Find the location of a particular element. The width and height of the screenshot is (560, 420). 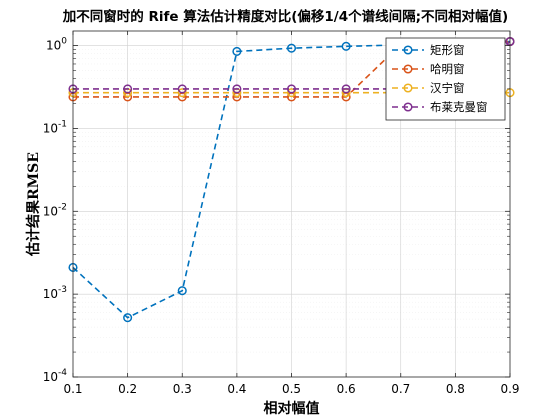

x-tick-label: 0.2 is located at coordinates (127, 389).